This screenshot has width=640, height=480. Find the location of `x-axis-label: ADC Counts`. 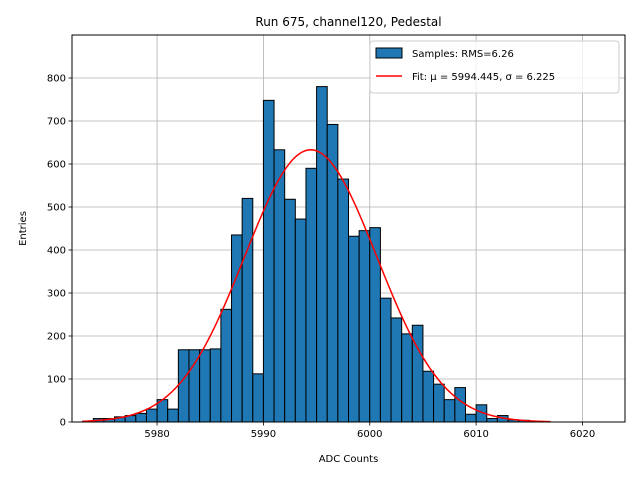

x-axis-label: ADC Counts is located at coordinates (349, 459).